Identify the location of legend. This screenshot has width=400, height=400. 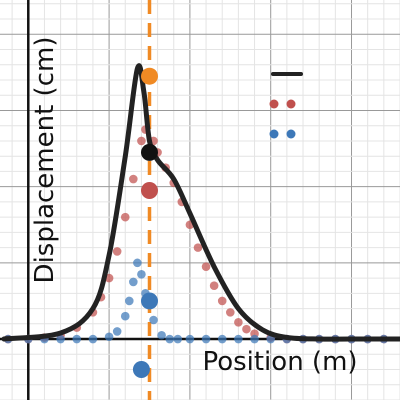
(286, 105).